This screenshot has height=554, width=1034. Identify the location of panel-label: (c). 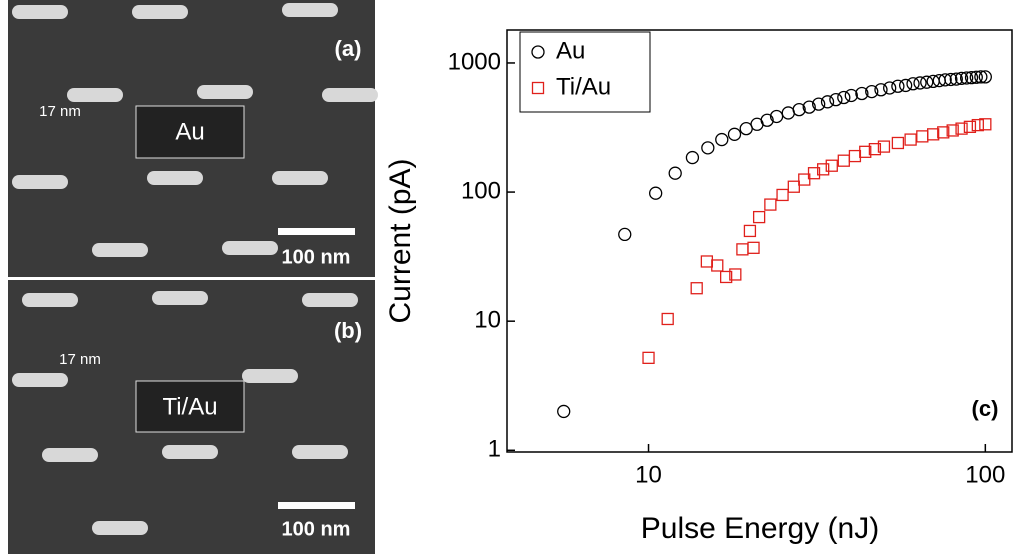
(985, 408).